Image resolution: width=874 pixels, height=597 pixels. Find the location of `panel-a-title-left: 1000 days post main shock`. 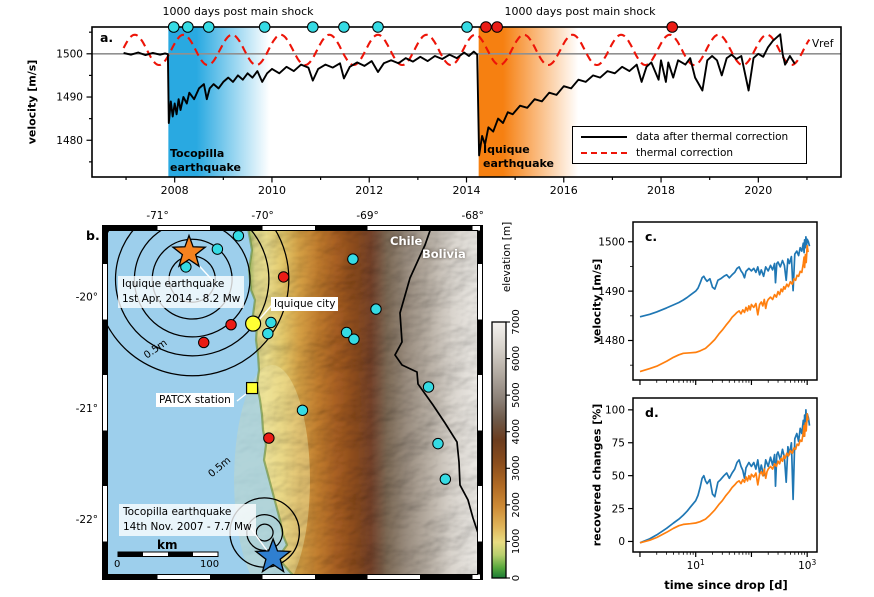

panel-a-title-left: 1000 days post main shock is located at coordinates (238, 11).